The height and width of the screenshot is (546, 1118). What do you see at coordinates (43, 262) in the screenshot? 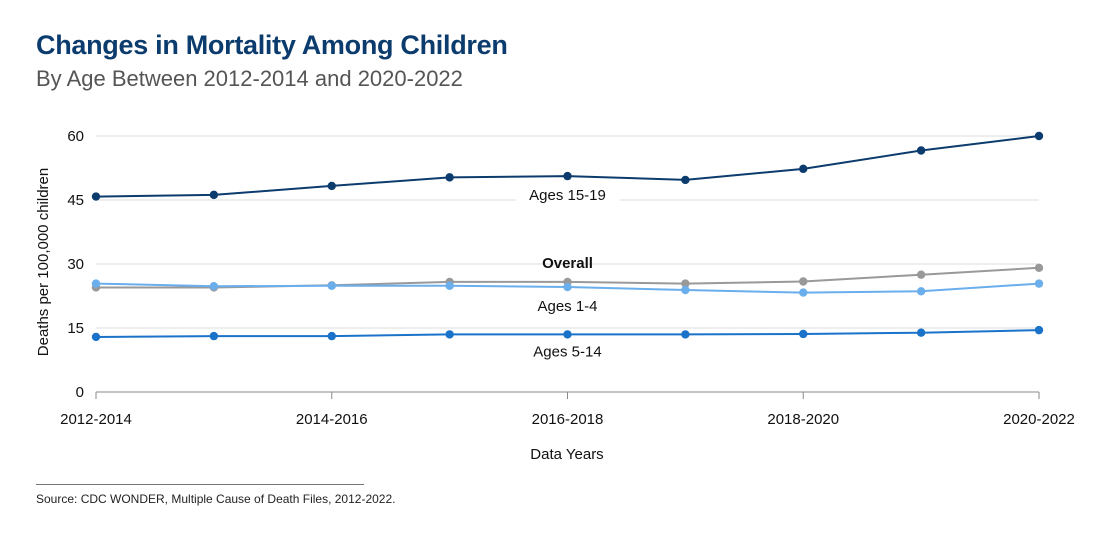
I see `y-axis-title: Deaths per 100,000 children` at bounding box center [43, 262].